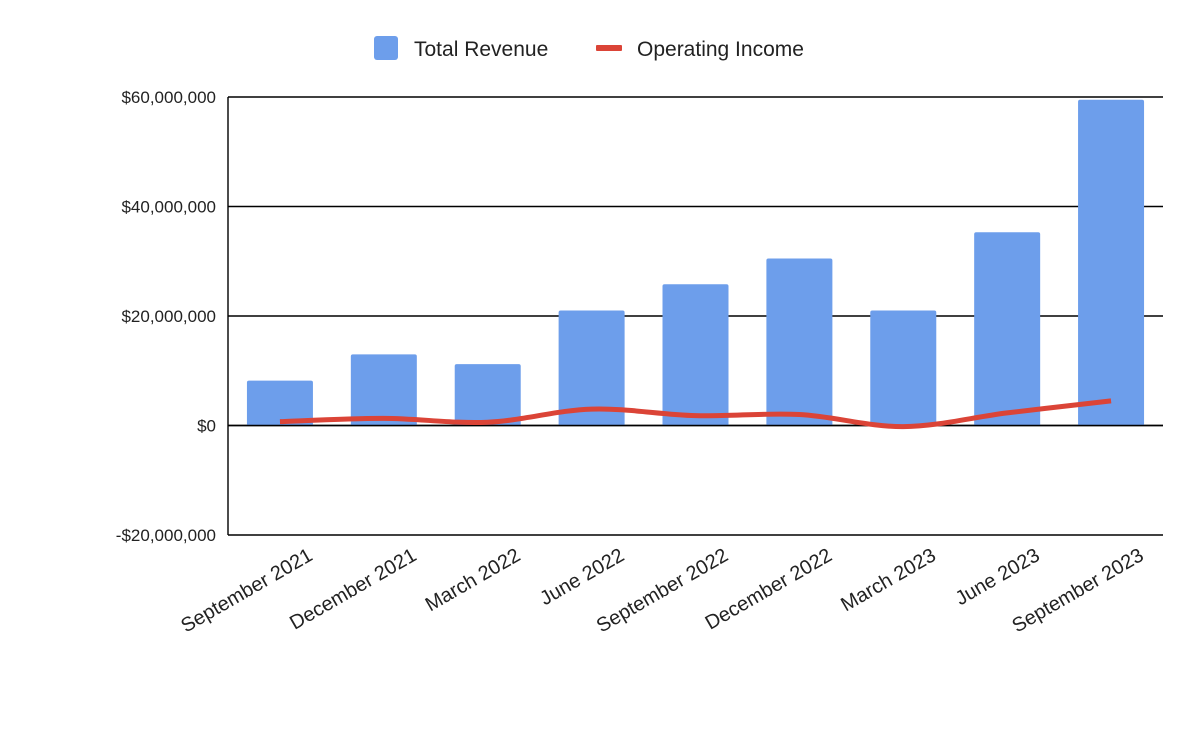  Describe the element at coordinates (888, 580) in the screenshot. I see `x-category-label: March 2023` at that location.